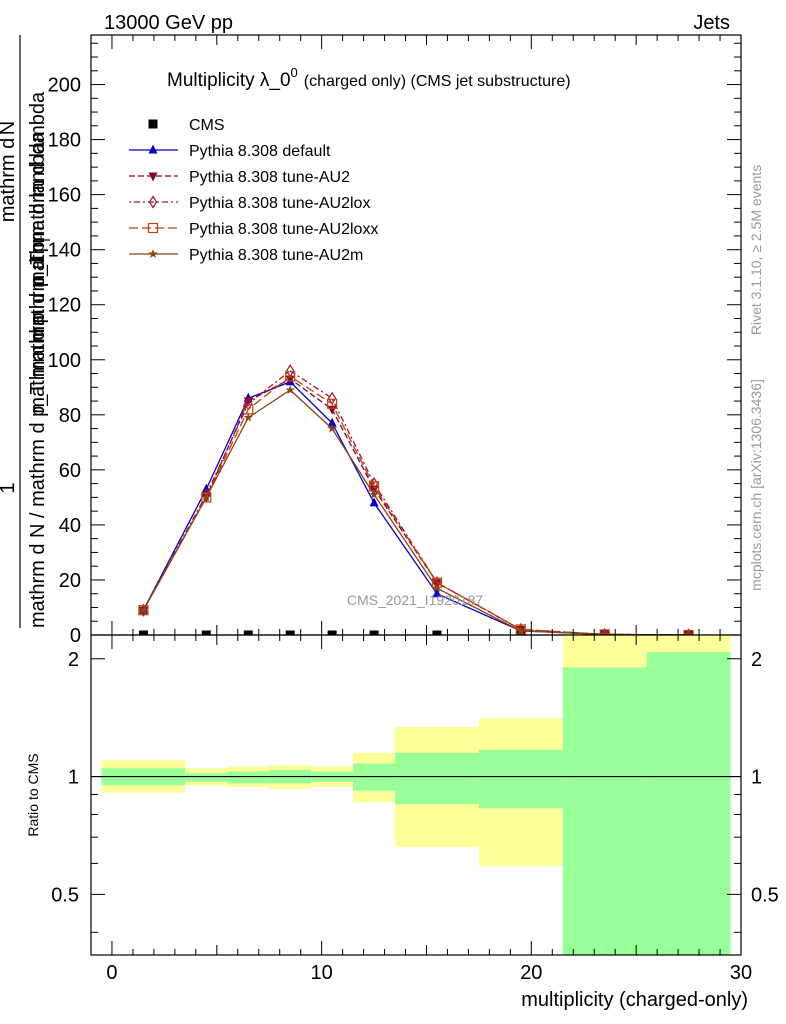 The image size is (786, 1024). Describe the element at coordinates (322, 973) in the screenshot. I see `x-tick-label: 10` at that location.